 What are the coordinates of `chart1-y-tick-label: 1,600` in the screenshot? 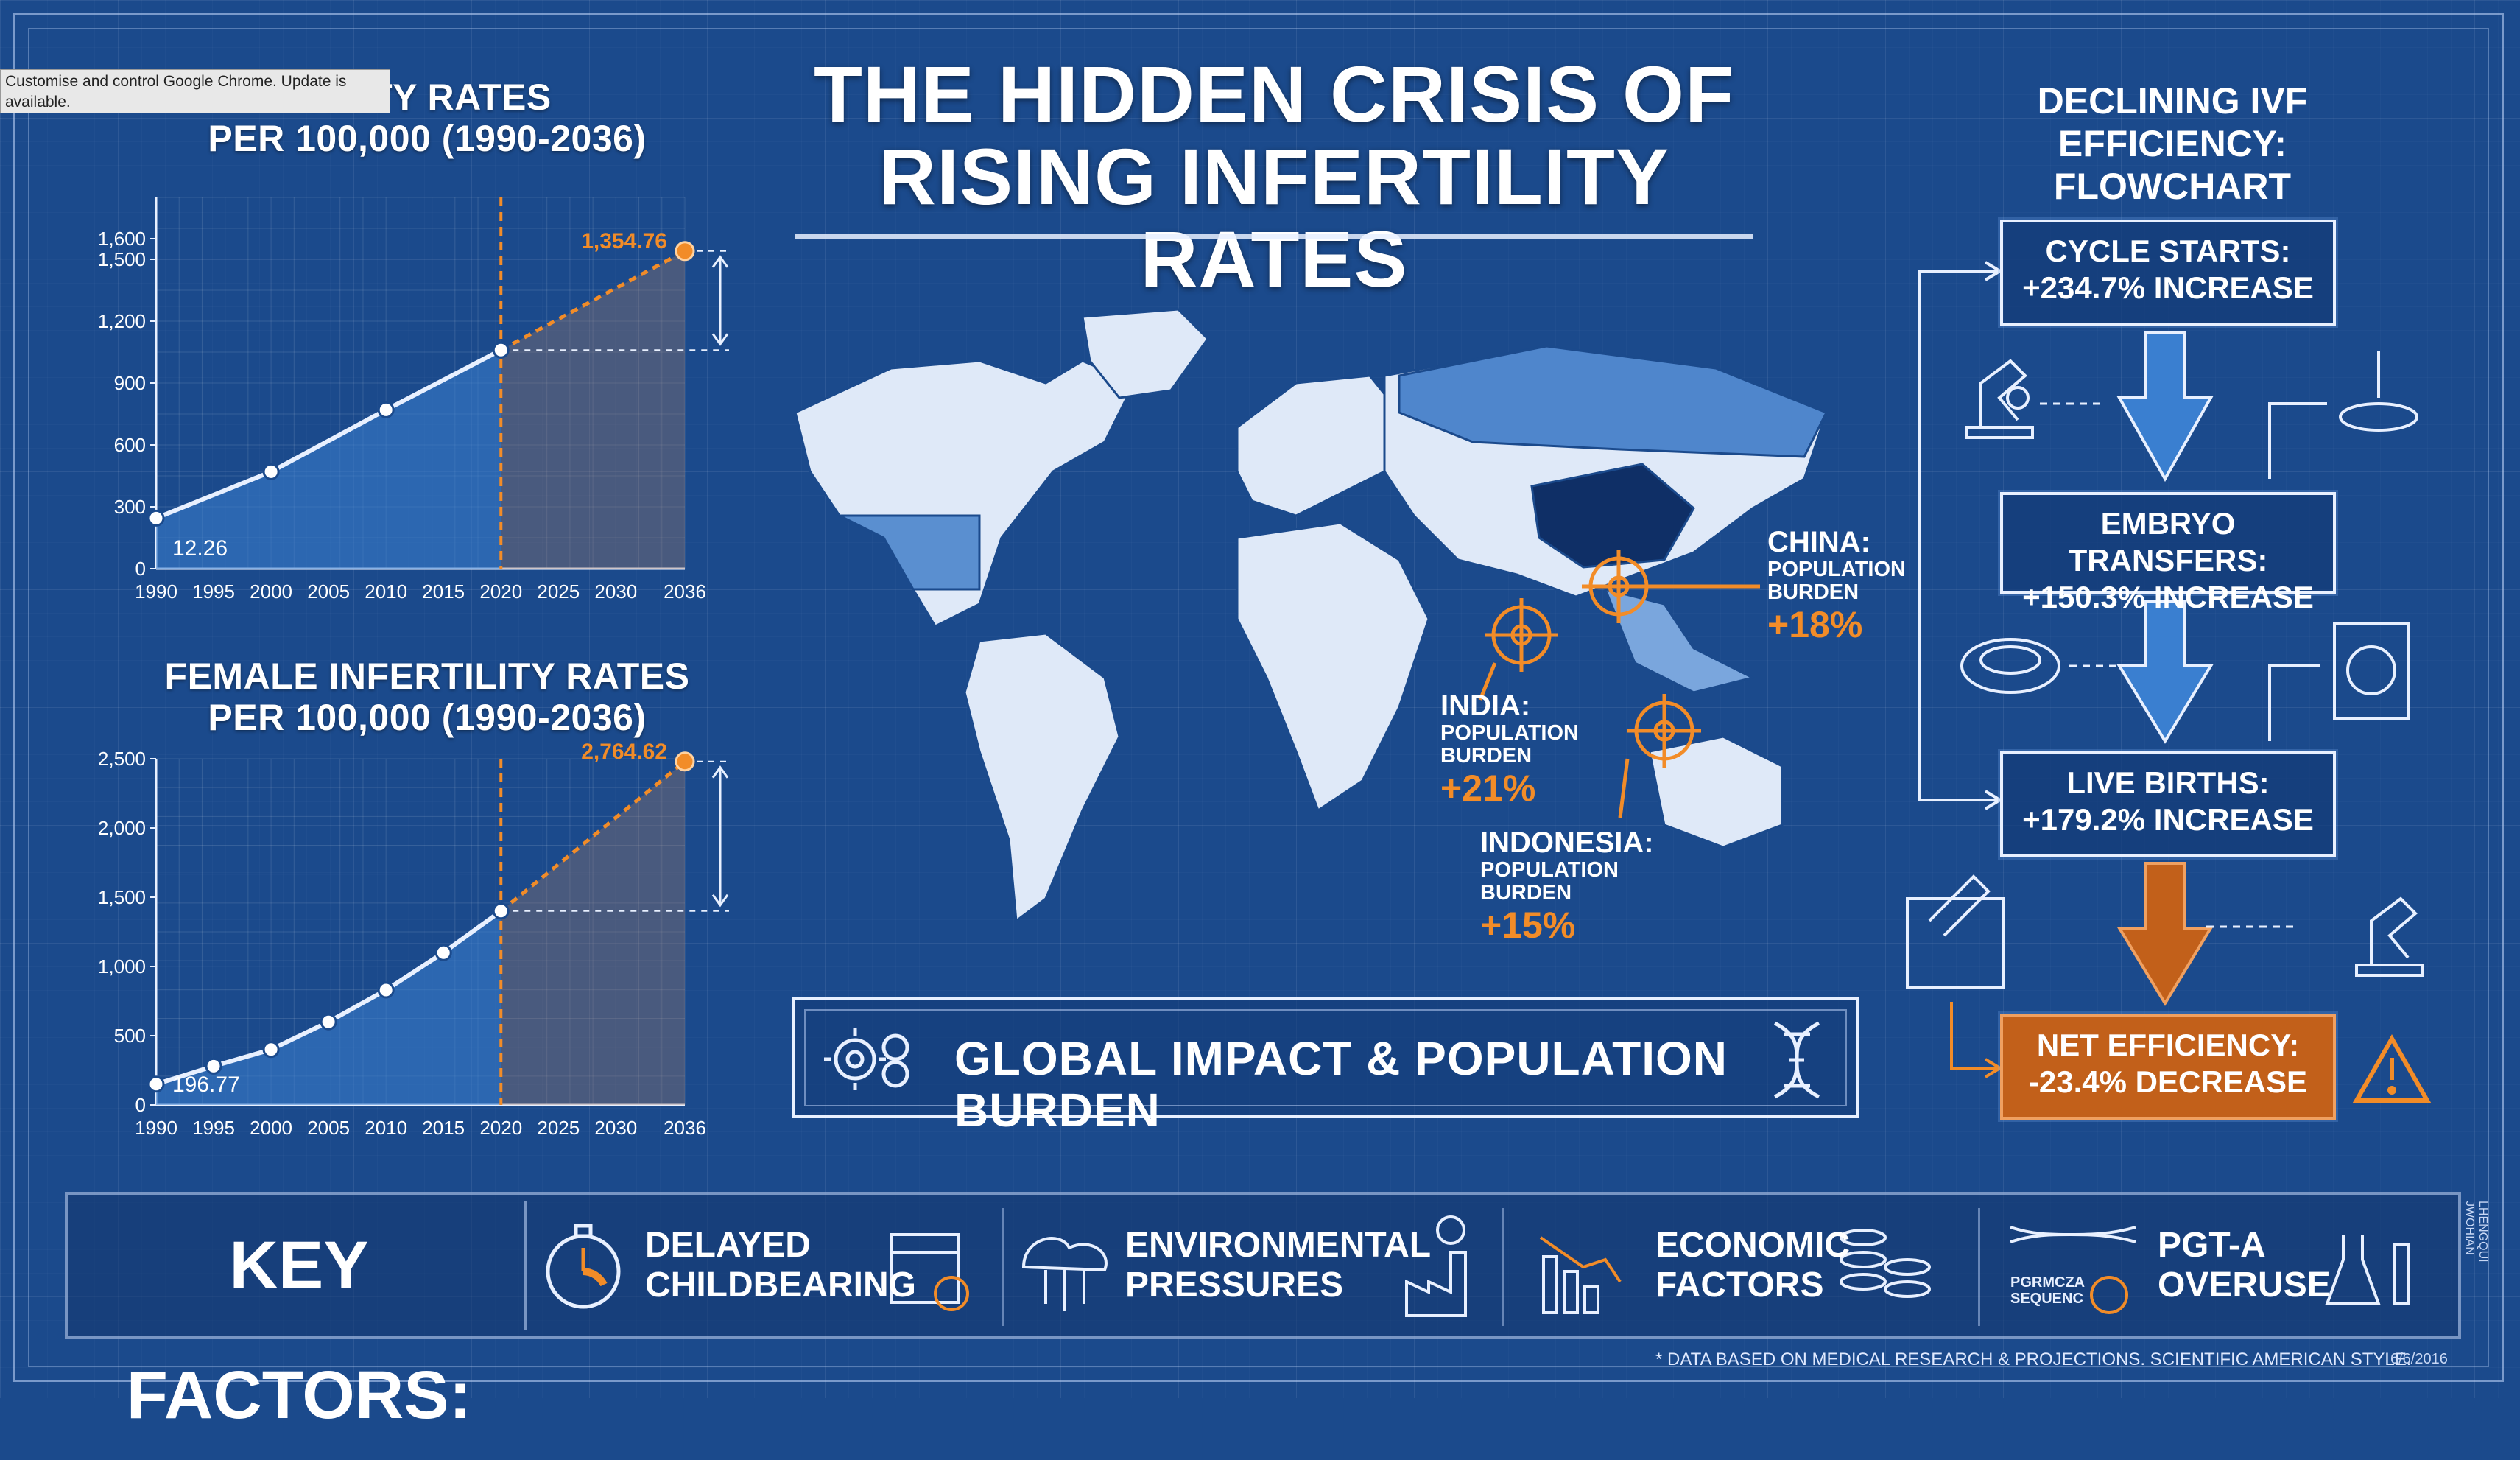 It's located at (122, 239).